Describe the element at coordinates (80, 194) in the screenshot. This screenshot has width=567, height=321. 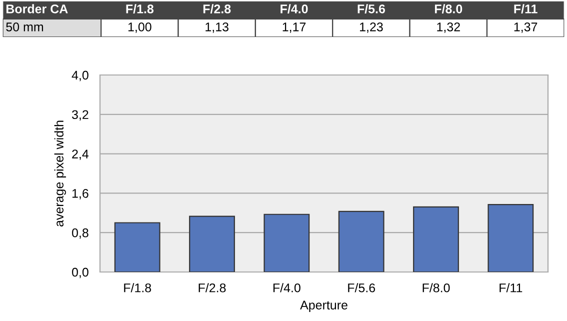
I see `y-tick-label: 1,6` at that location.